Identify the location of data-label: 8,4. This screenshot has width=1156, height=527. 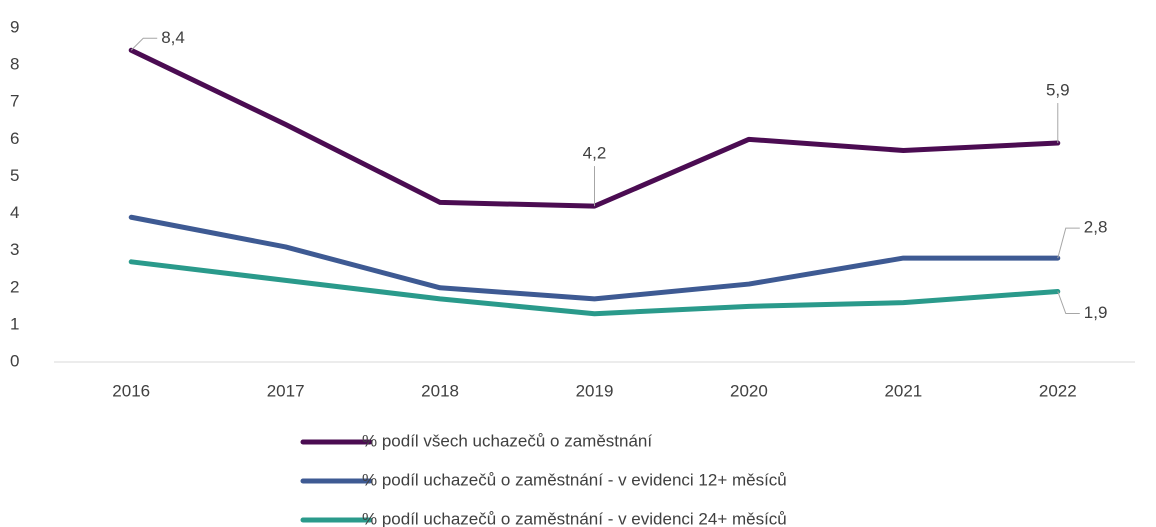
(173, 37).